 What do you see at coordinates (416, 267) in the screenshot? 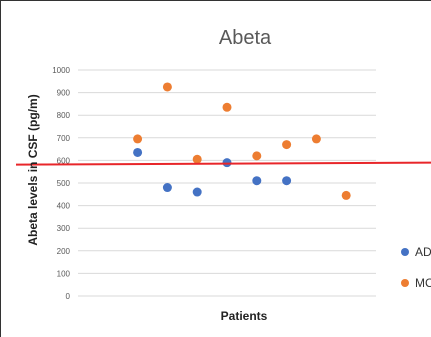
I see `legend: AD MCI` at bounding box center [416, 267].